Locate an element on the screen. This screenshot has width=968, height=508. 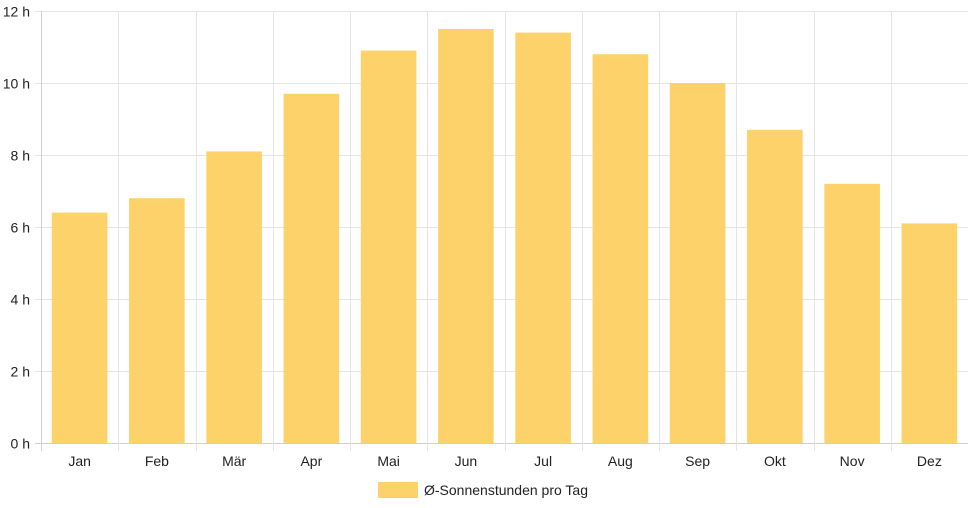
x-tick-label: Jun is located at coordinates (466, 461).